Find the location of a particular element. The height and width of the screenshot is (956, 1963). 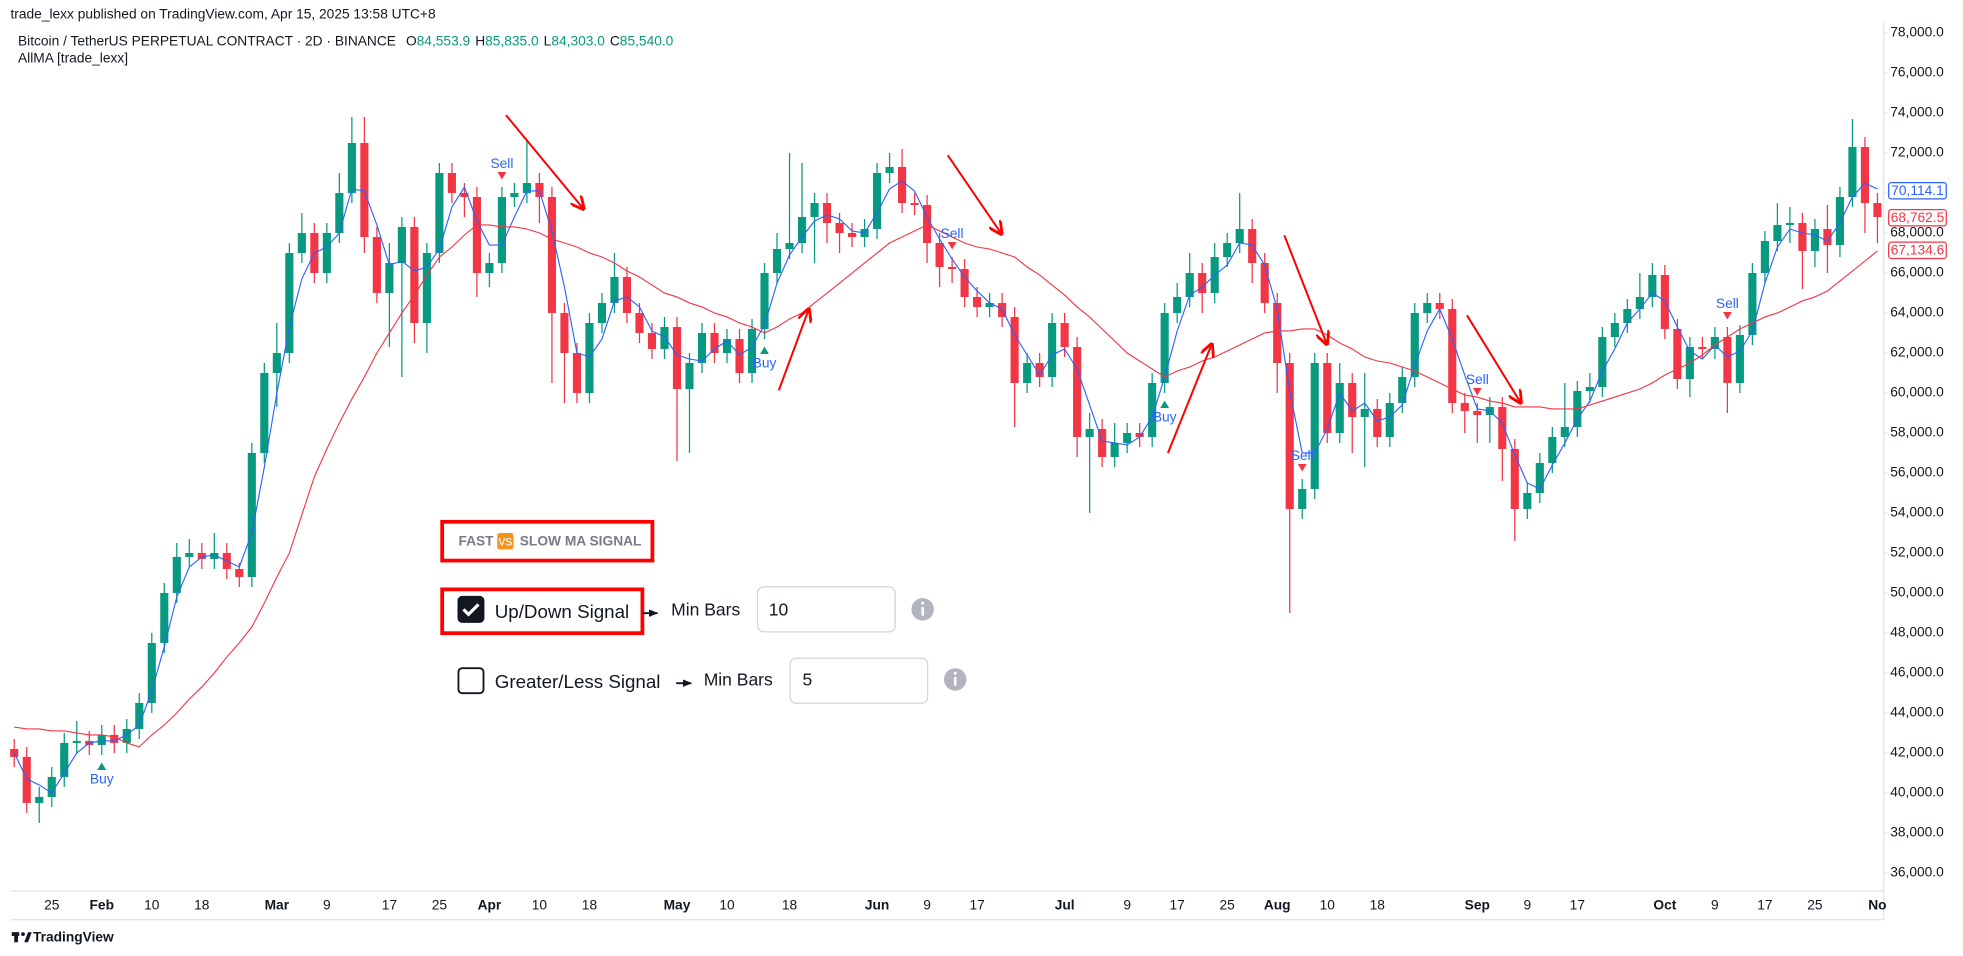

y-tick-label: 40,000.0 is located at coordinates (1917, 792).